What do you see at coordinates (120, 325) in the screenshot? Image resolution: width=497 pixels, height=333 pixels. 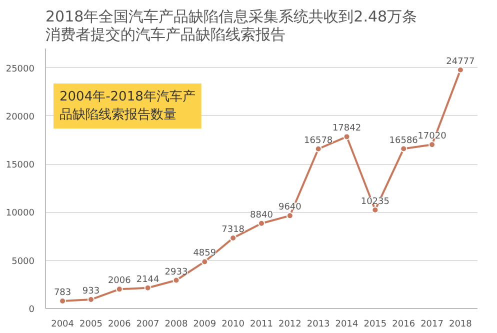 I see `x-tick-label: 2006` at bounding box center [120, 325].